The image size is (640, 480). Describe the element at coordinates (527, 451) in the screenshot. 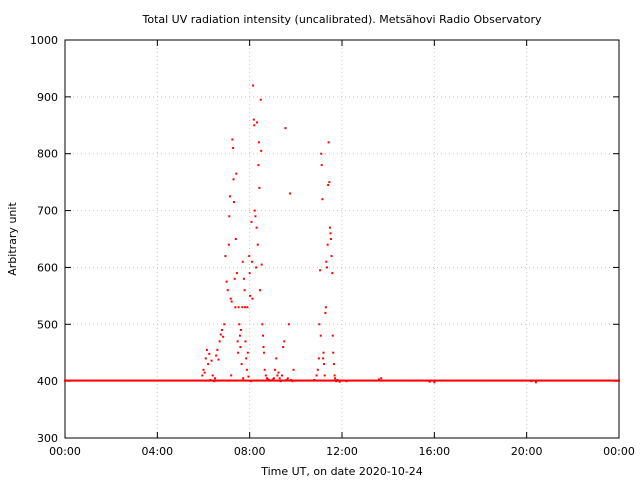

I see `x-tick-label: 20:00` at that location.